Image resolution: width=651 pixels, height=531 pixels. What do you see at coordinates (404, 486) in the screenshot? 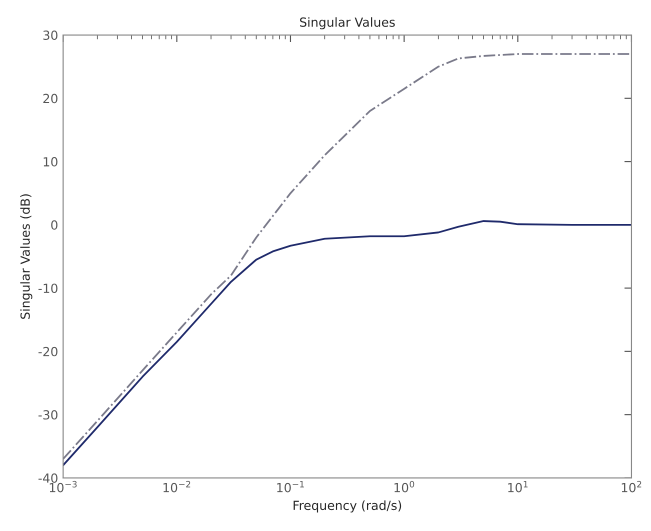
I see `x-tick-label: 10$^{0}$` at bounding box center [404, 486].